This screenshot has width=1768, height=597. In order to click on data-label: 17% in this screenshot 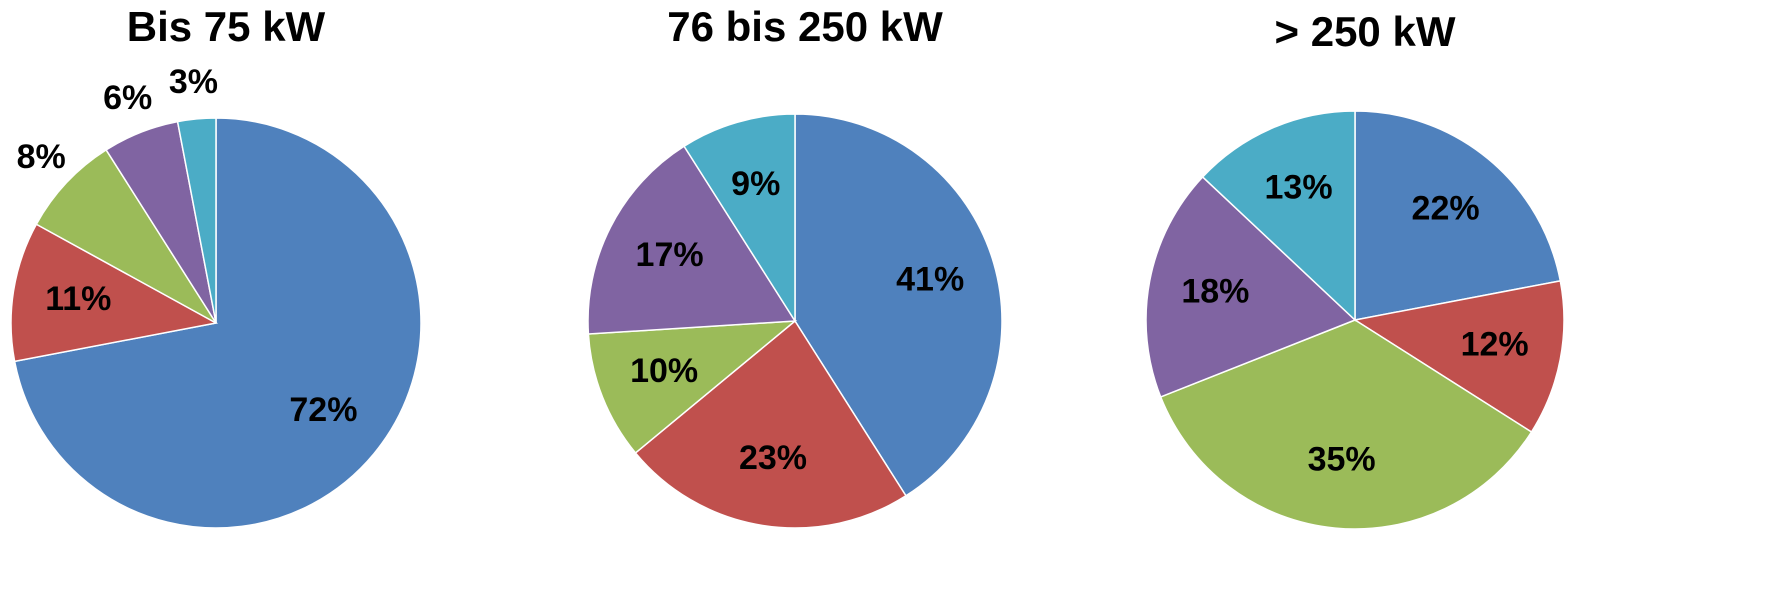, I will do `click(670, 255)`.